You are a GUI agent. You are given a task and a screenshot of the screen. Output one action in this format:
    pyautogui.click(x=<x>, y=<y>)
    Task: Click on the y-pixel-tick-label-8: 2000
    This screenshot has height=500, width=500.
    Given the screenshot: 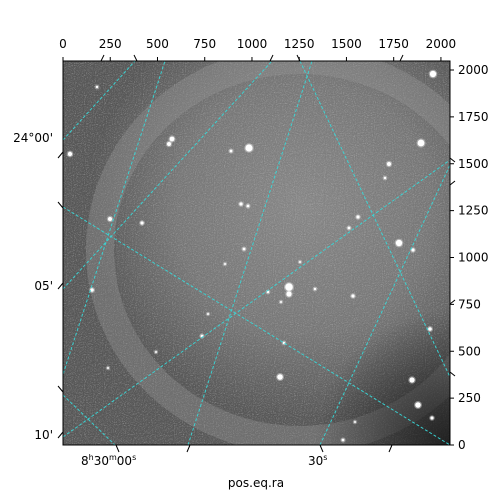 What is the action you would take?
    pyautogui.click(x=473, y=70)
    